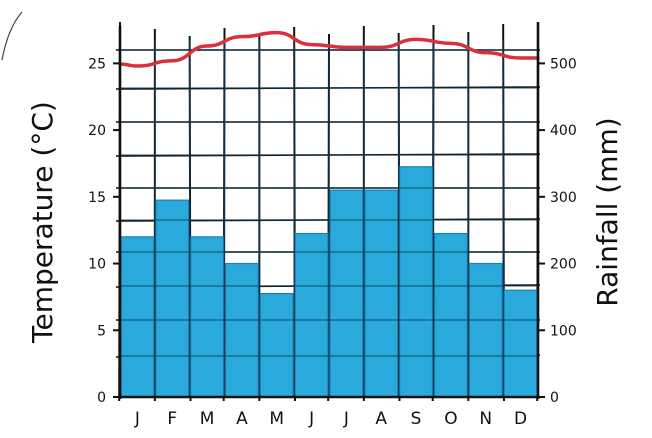  What do you see at coordinates (607, 211) in the screenshot?
I see `right-axis-label: Rainfall (mm)` at bounding box center [607, 211].